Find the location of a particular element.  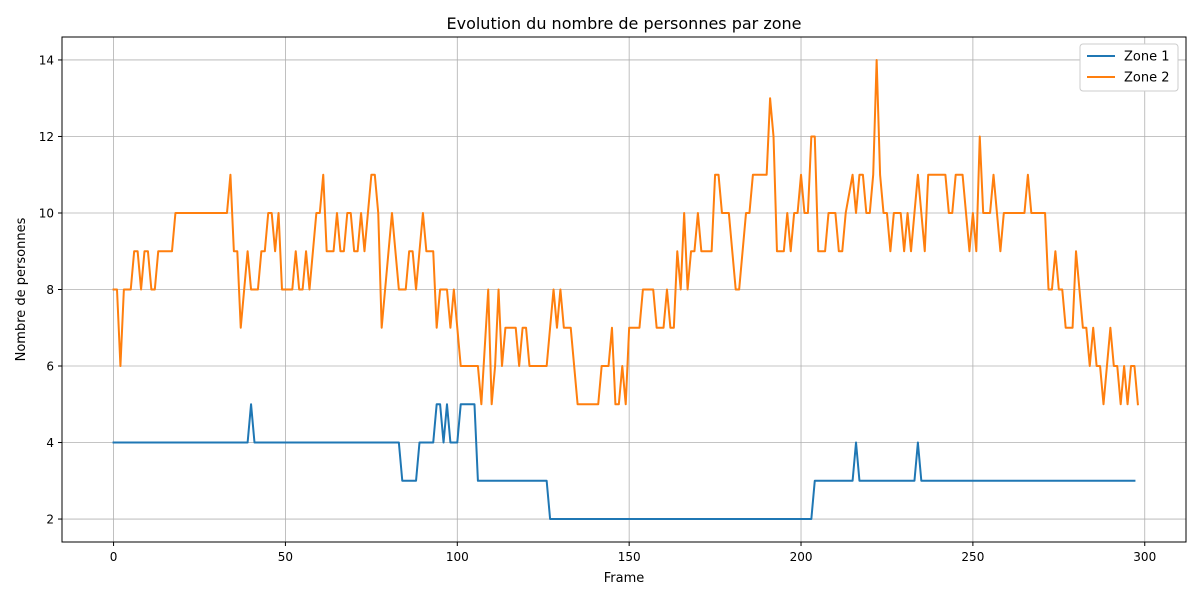

y-tick-label: 6 is located at coordinates (50, 367).